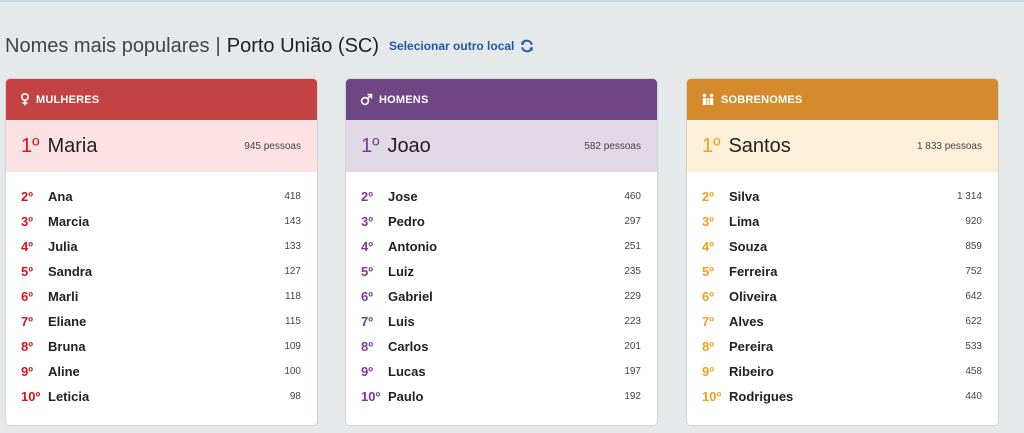 The width and height of the screenshot is (1024, 433). What do you see at coordinates (272, 146) in the screenshot?
I see `count: 945 pessoas` at bounding box center [272, 146].